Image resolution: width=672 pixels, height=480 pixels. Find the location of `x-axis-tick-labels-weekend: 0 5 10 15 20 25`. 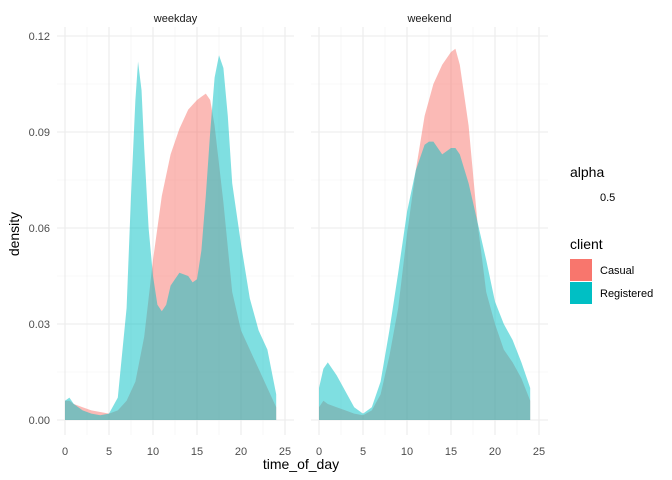

x-axis-tick-labels-weekend: 0 5 10 15 20 25 is located at coordinates (430, 452).